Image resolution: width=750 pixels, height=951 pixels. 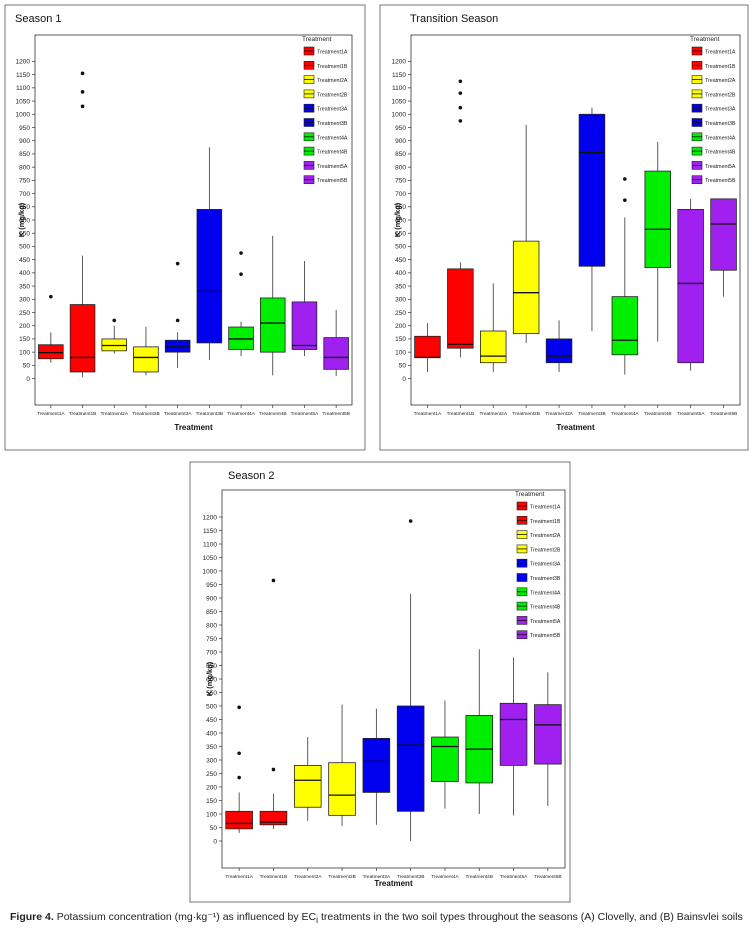 I want to click on y-tick-label: 600, so click(x=400, y=220).